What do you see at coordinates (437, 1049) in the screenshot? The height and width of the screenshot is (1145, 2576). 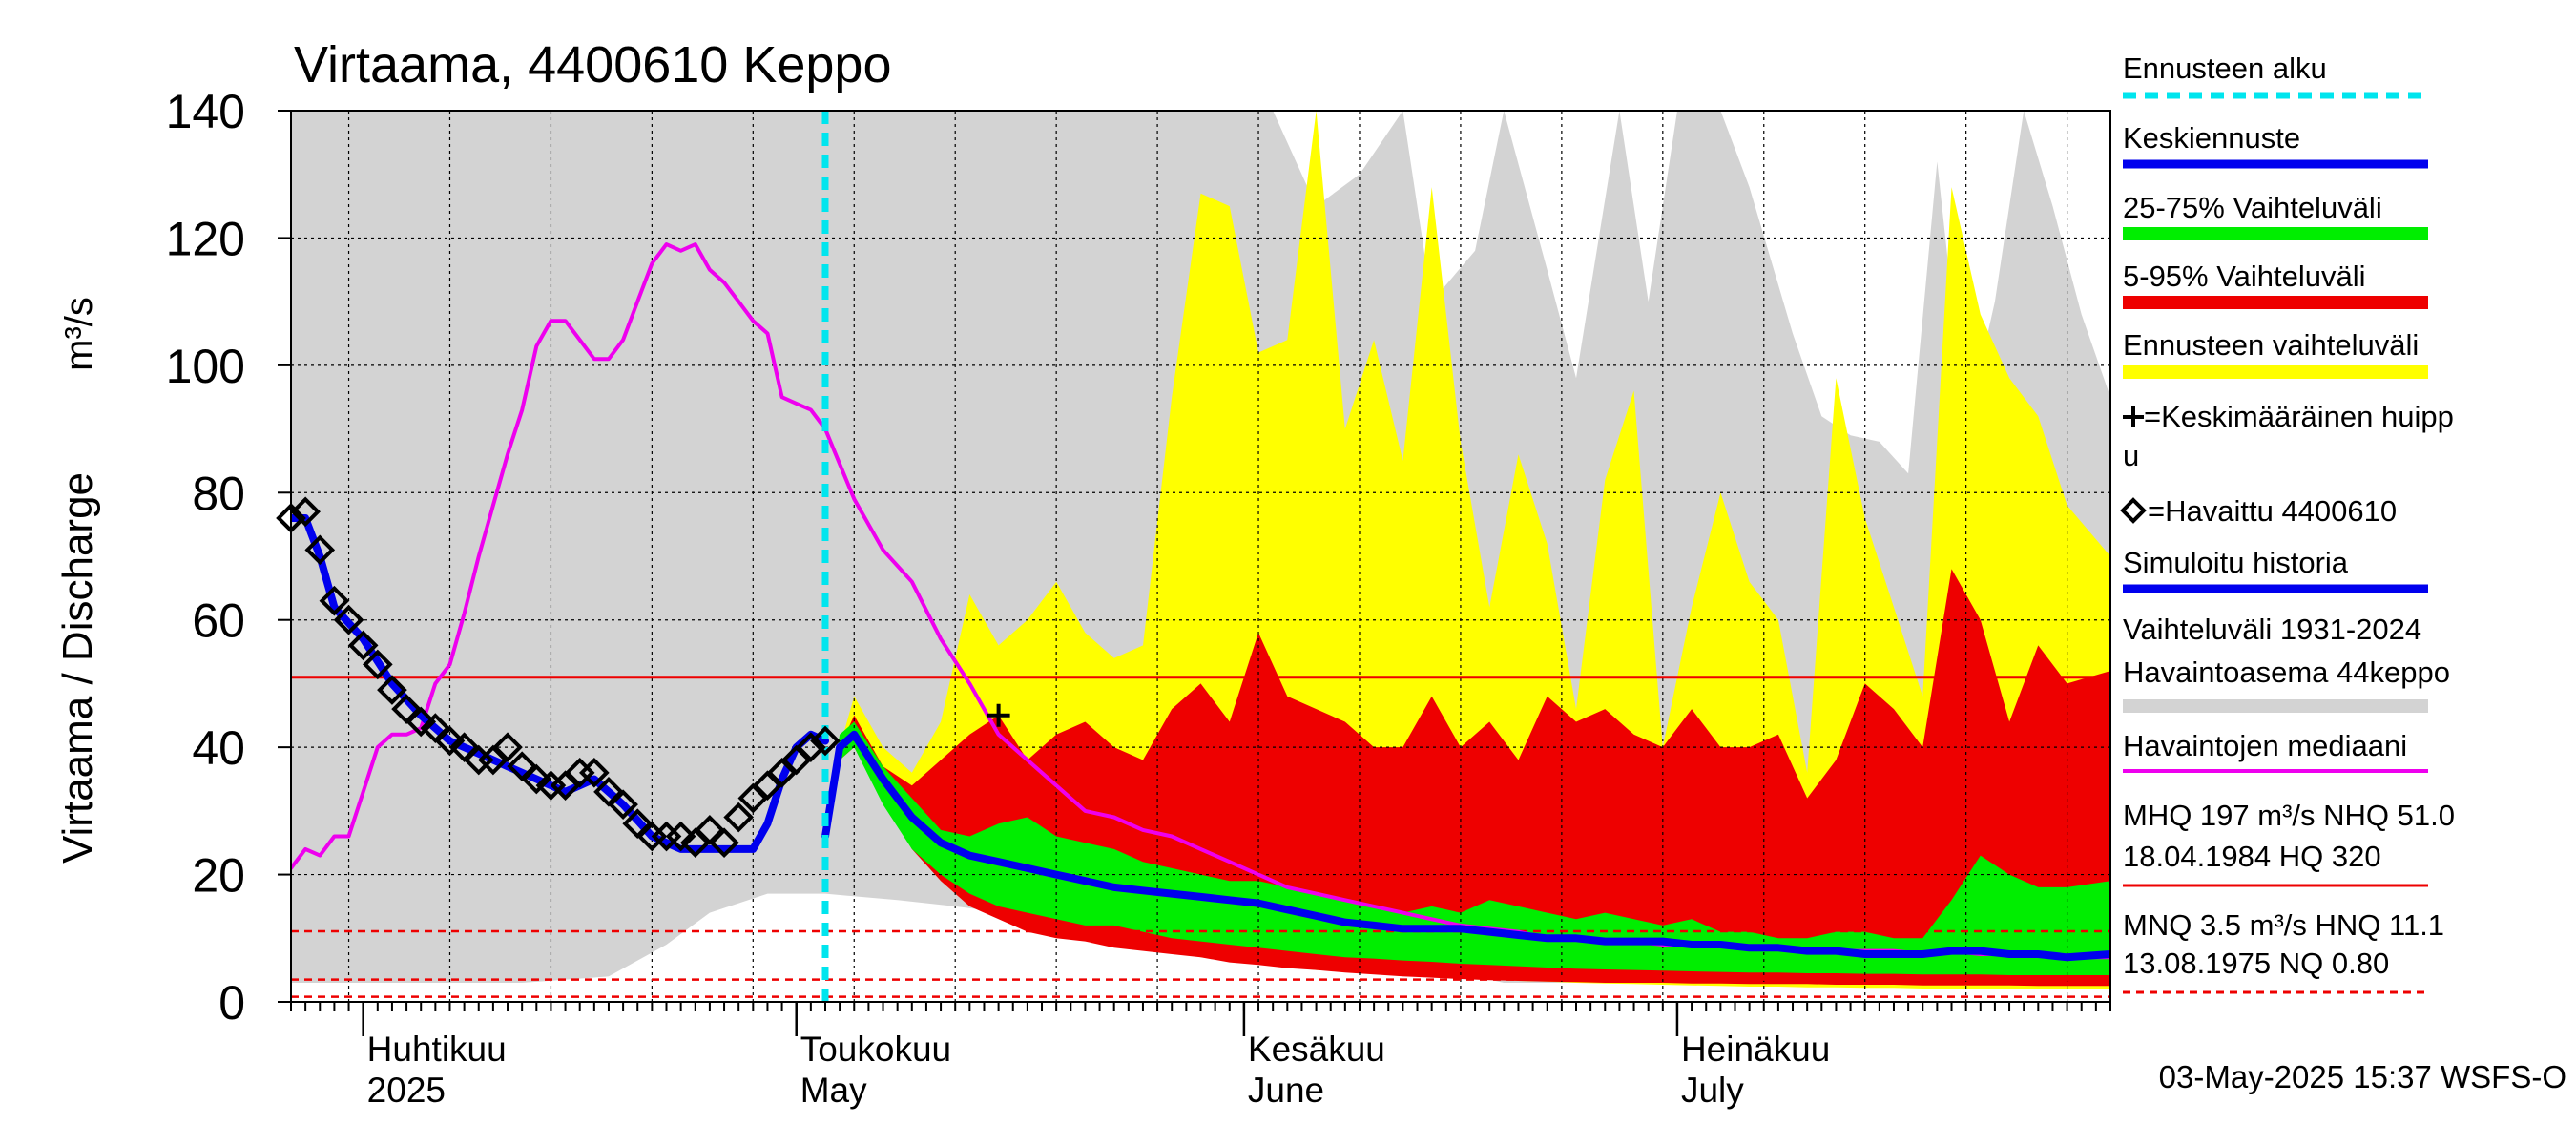 I see `month-label-fi: Huhtikuu` at bounding box center [437, 1049].